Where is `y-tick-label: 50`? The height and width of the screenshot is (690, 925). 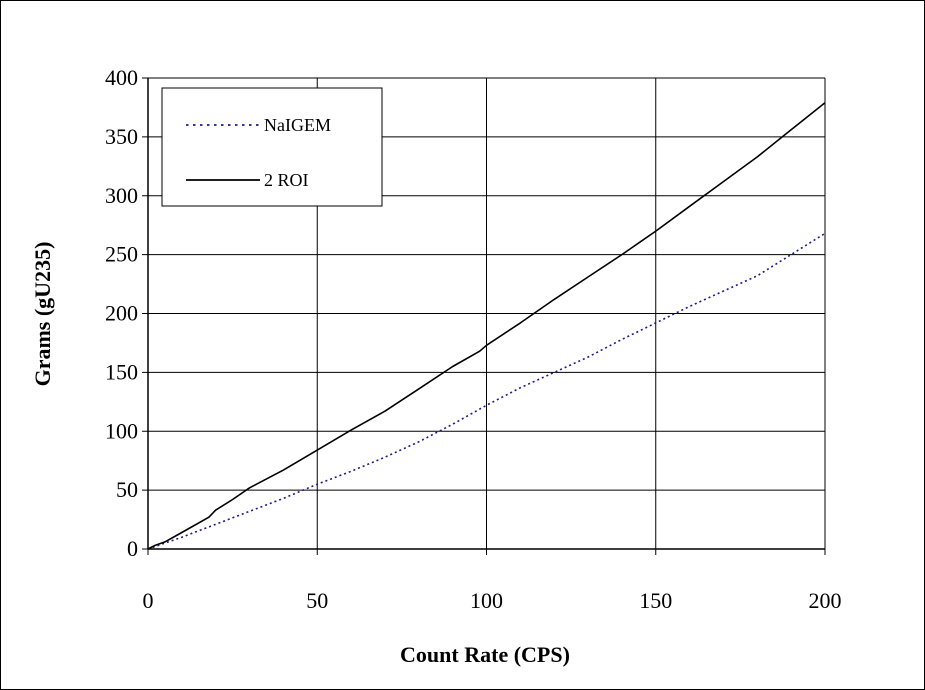 y-tick-label: 50 is located at coordinates (127, 489).